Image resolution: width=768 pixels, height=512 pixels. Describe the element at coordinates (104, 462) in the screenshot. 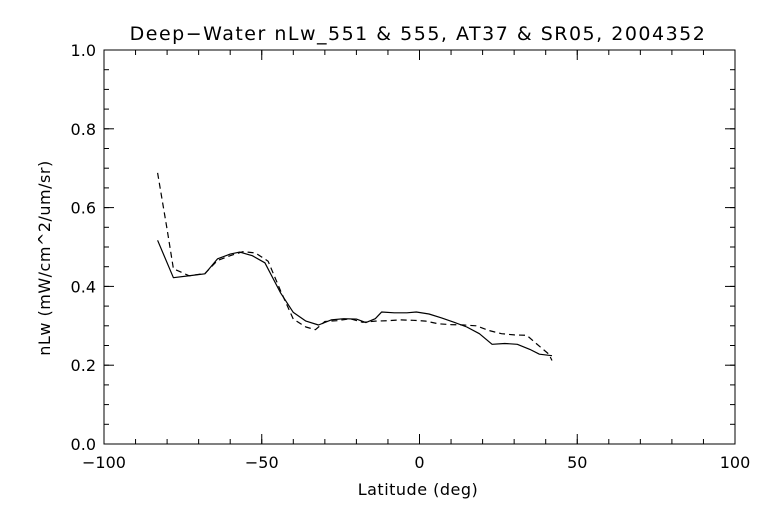

I see `x-tick-label: −100` at that location.